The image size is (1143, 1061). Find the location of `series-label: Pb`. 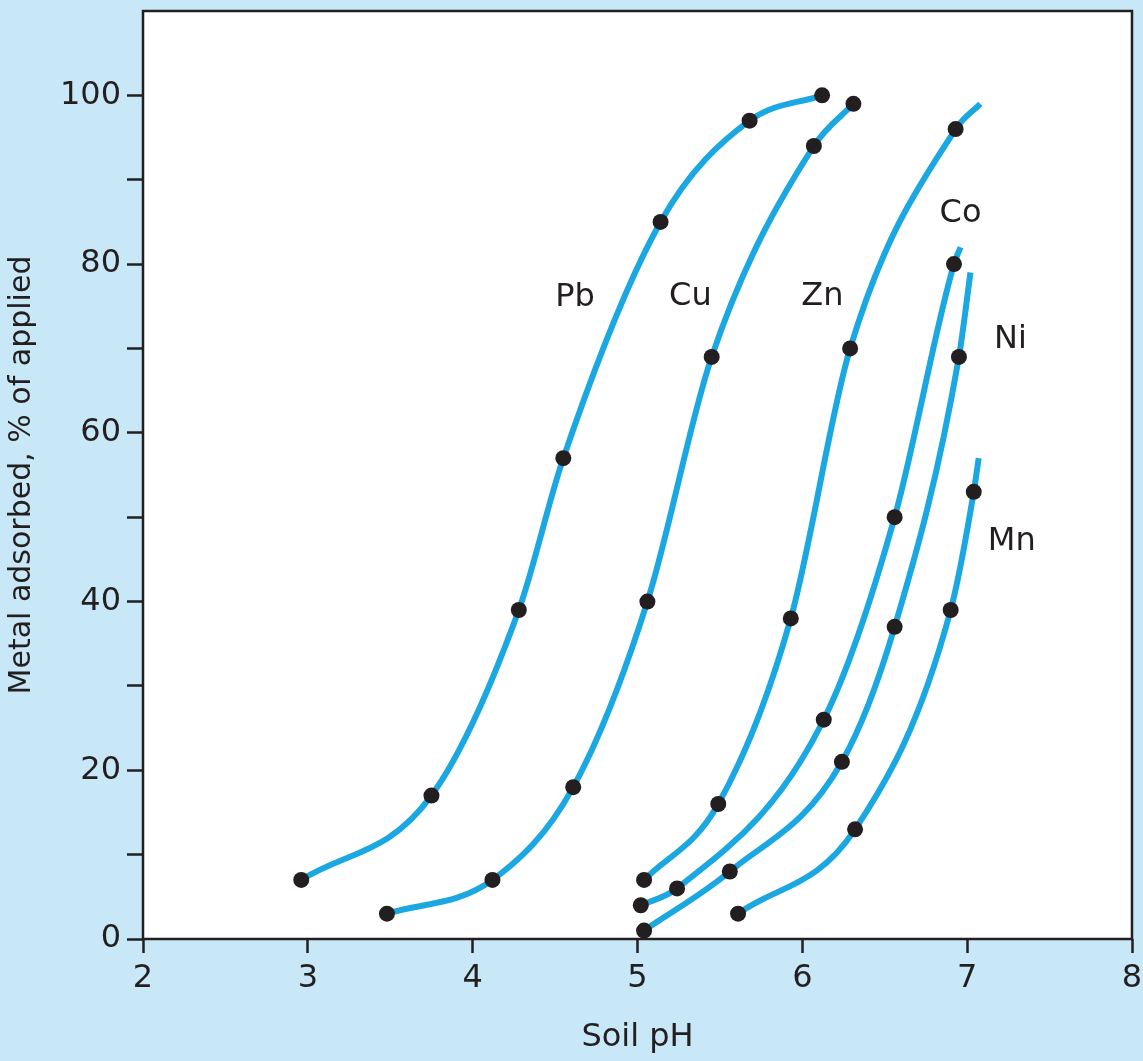

series-label: Pb is located at coordinates (575, 294).